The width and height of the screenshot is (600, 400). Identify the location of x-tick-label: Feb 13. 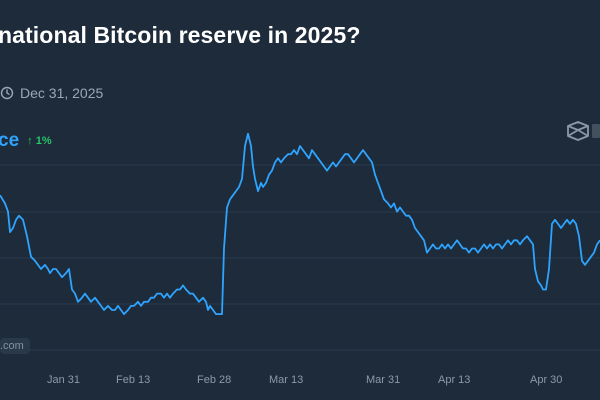
(133, 380).